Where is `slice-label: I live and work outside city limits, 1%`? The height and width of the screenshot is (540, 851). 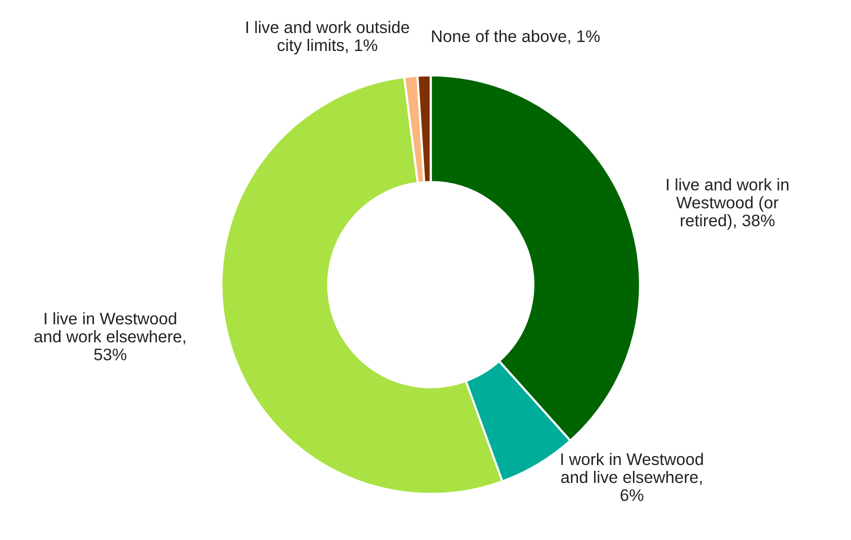 slice-label: I live and work outside city limits, 1% is located at coordinates (328, 37).